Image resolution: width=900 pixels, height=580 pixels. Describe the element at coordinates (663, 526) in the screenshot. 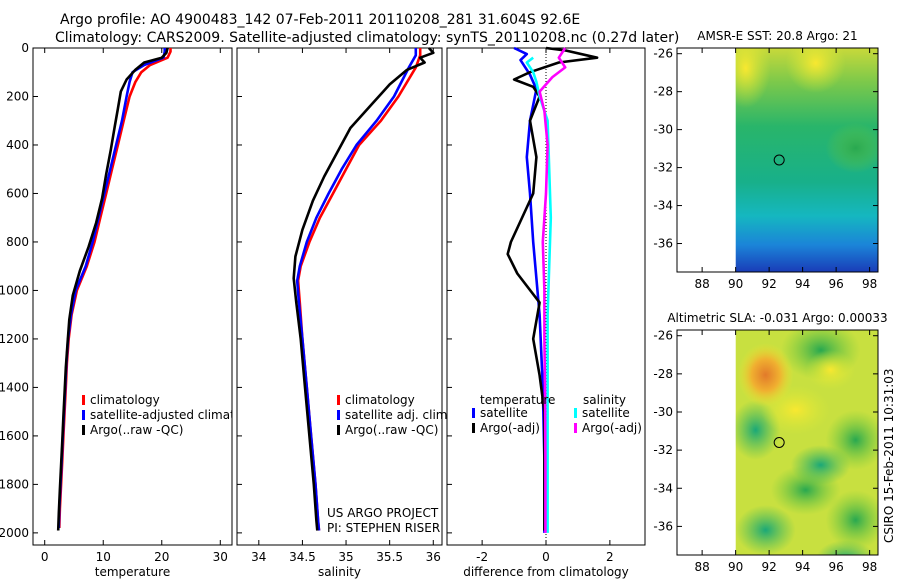

I see `sla_map-ytick-label: -36` at that location.